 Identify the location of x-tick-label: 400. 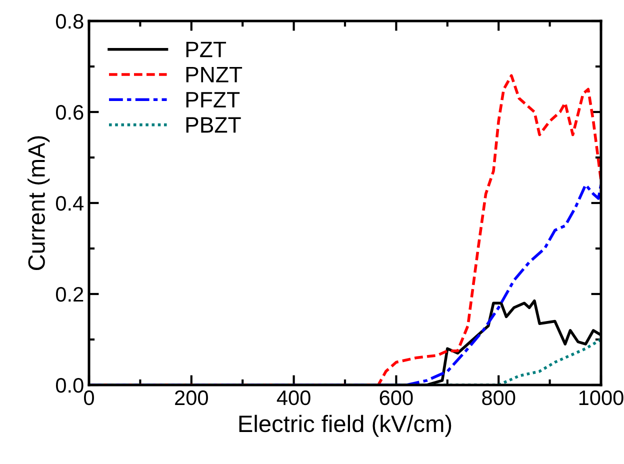
(293, 398).